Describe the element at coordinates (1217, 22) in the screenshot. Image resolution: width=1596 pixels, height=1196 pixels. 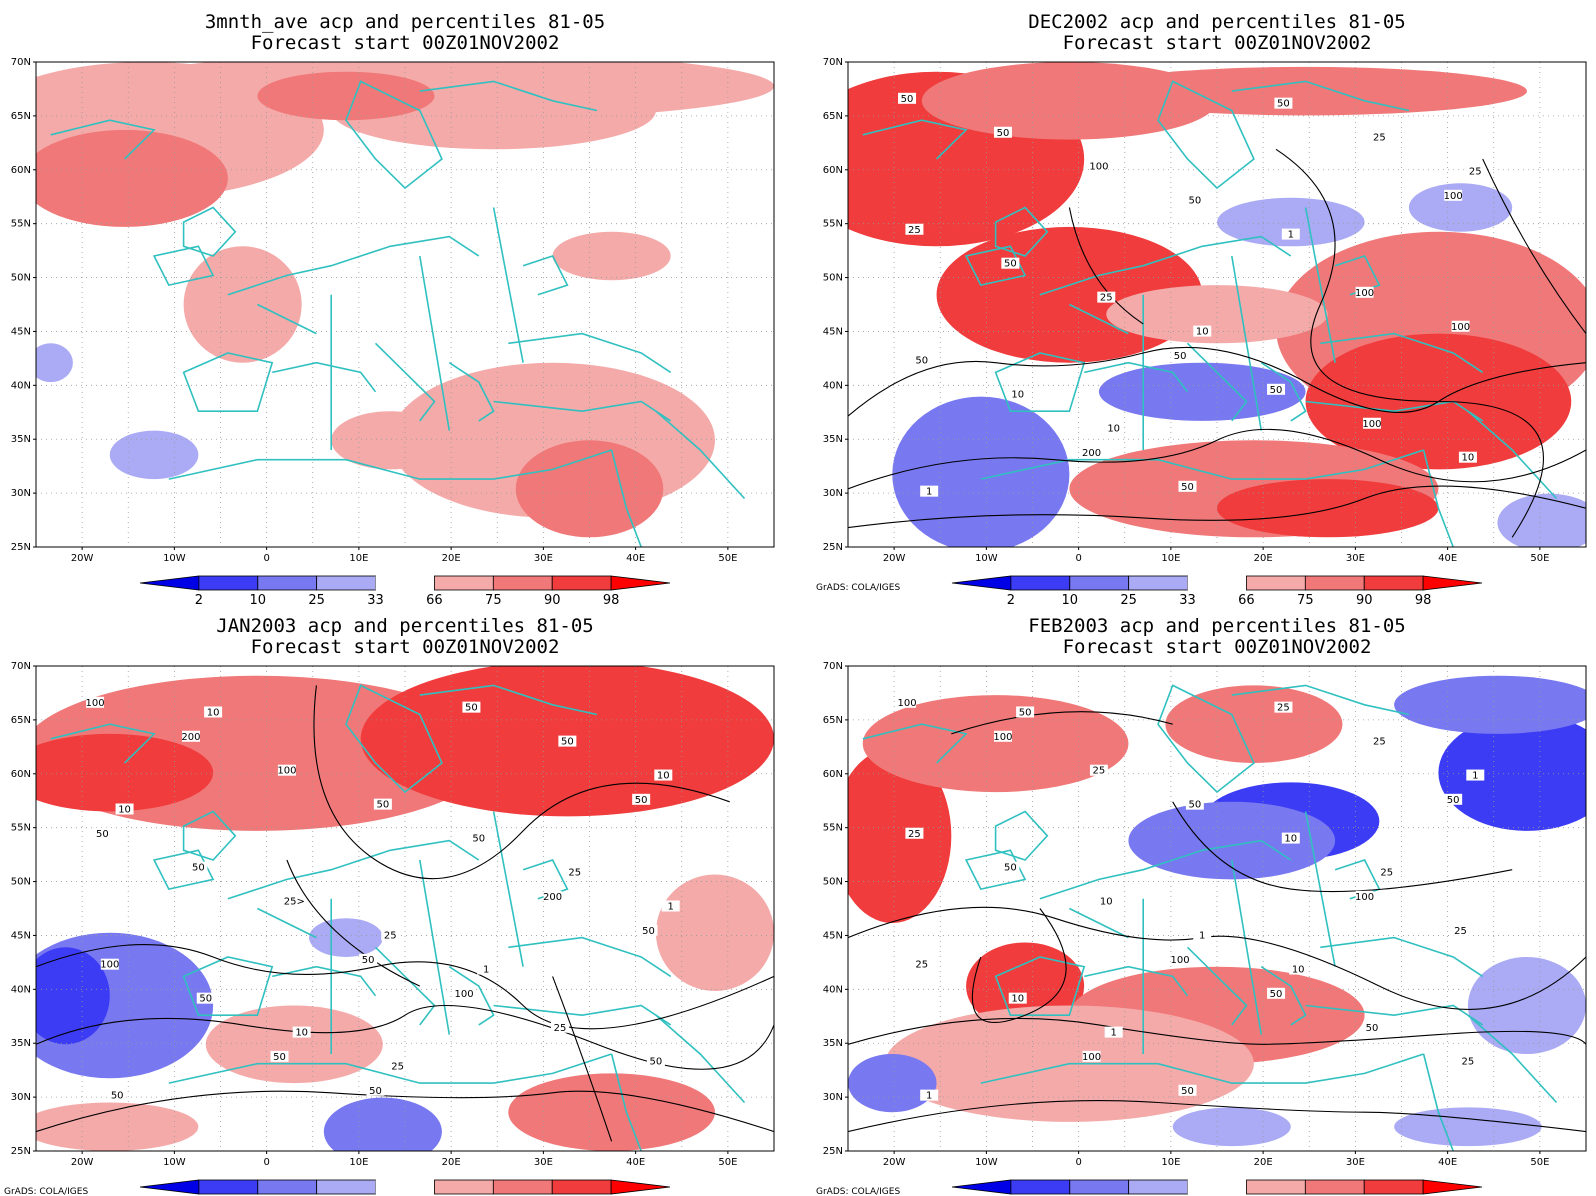
I see `panel-title: DEC2002 acp and percentiles 81-05` at that location.